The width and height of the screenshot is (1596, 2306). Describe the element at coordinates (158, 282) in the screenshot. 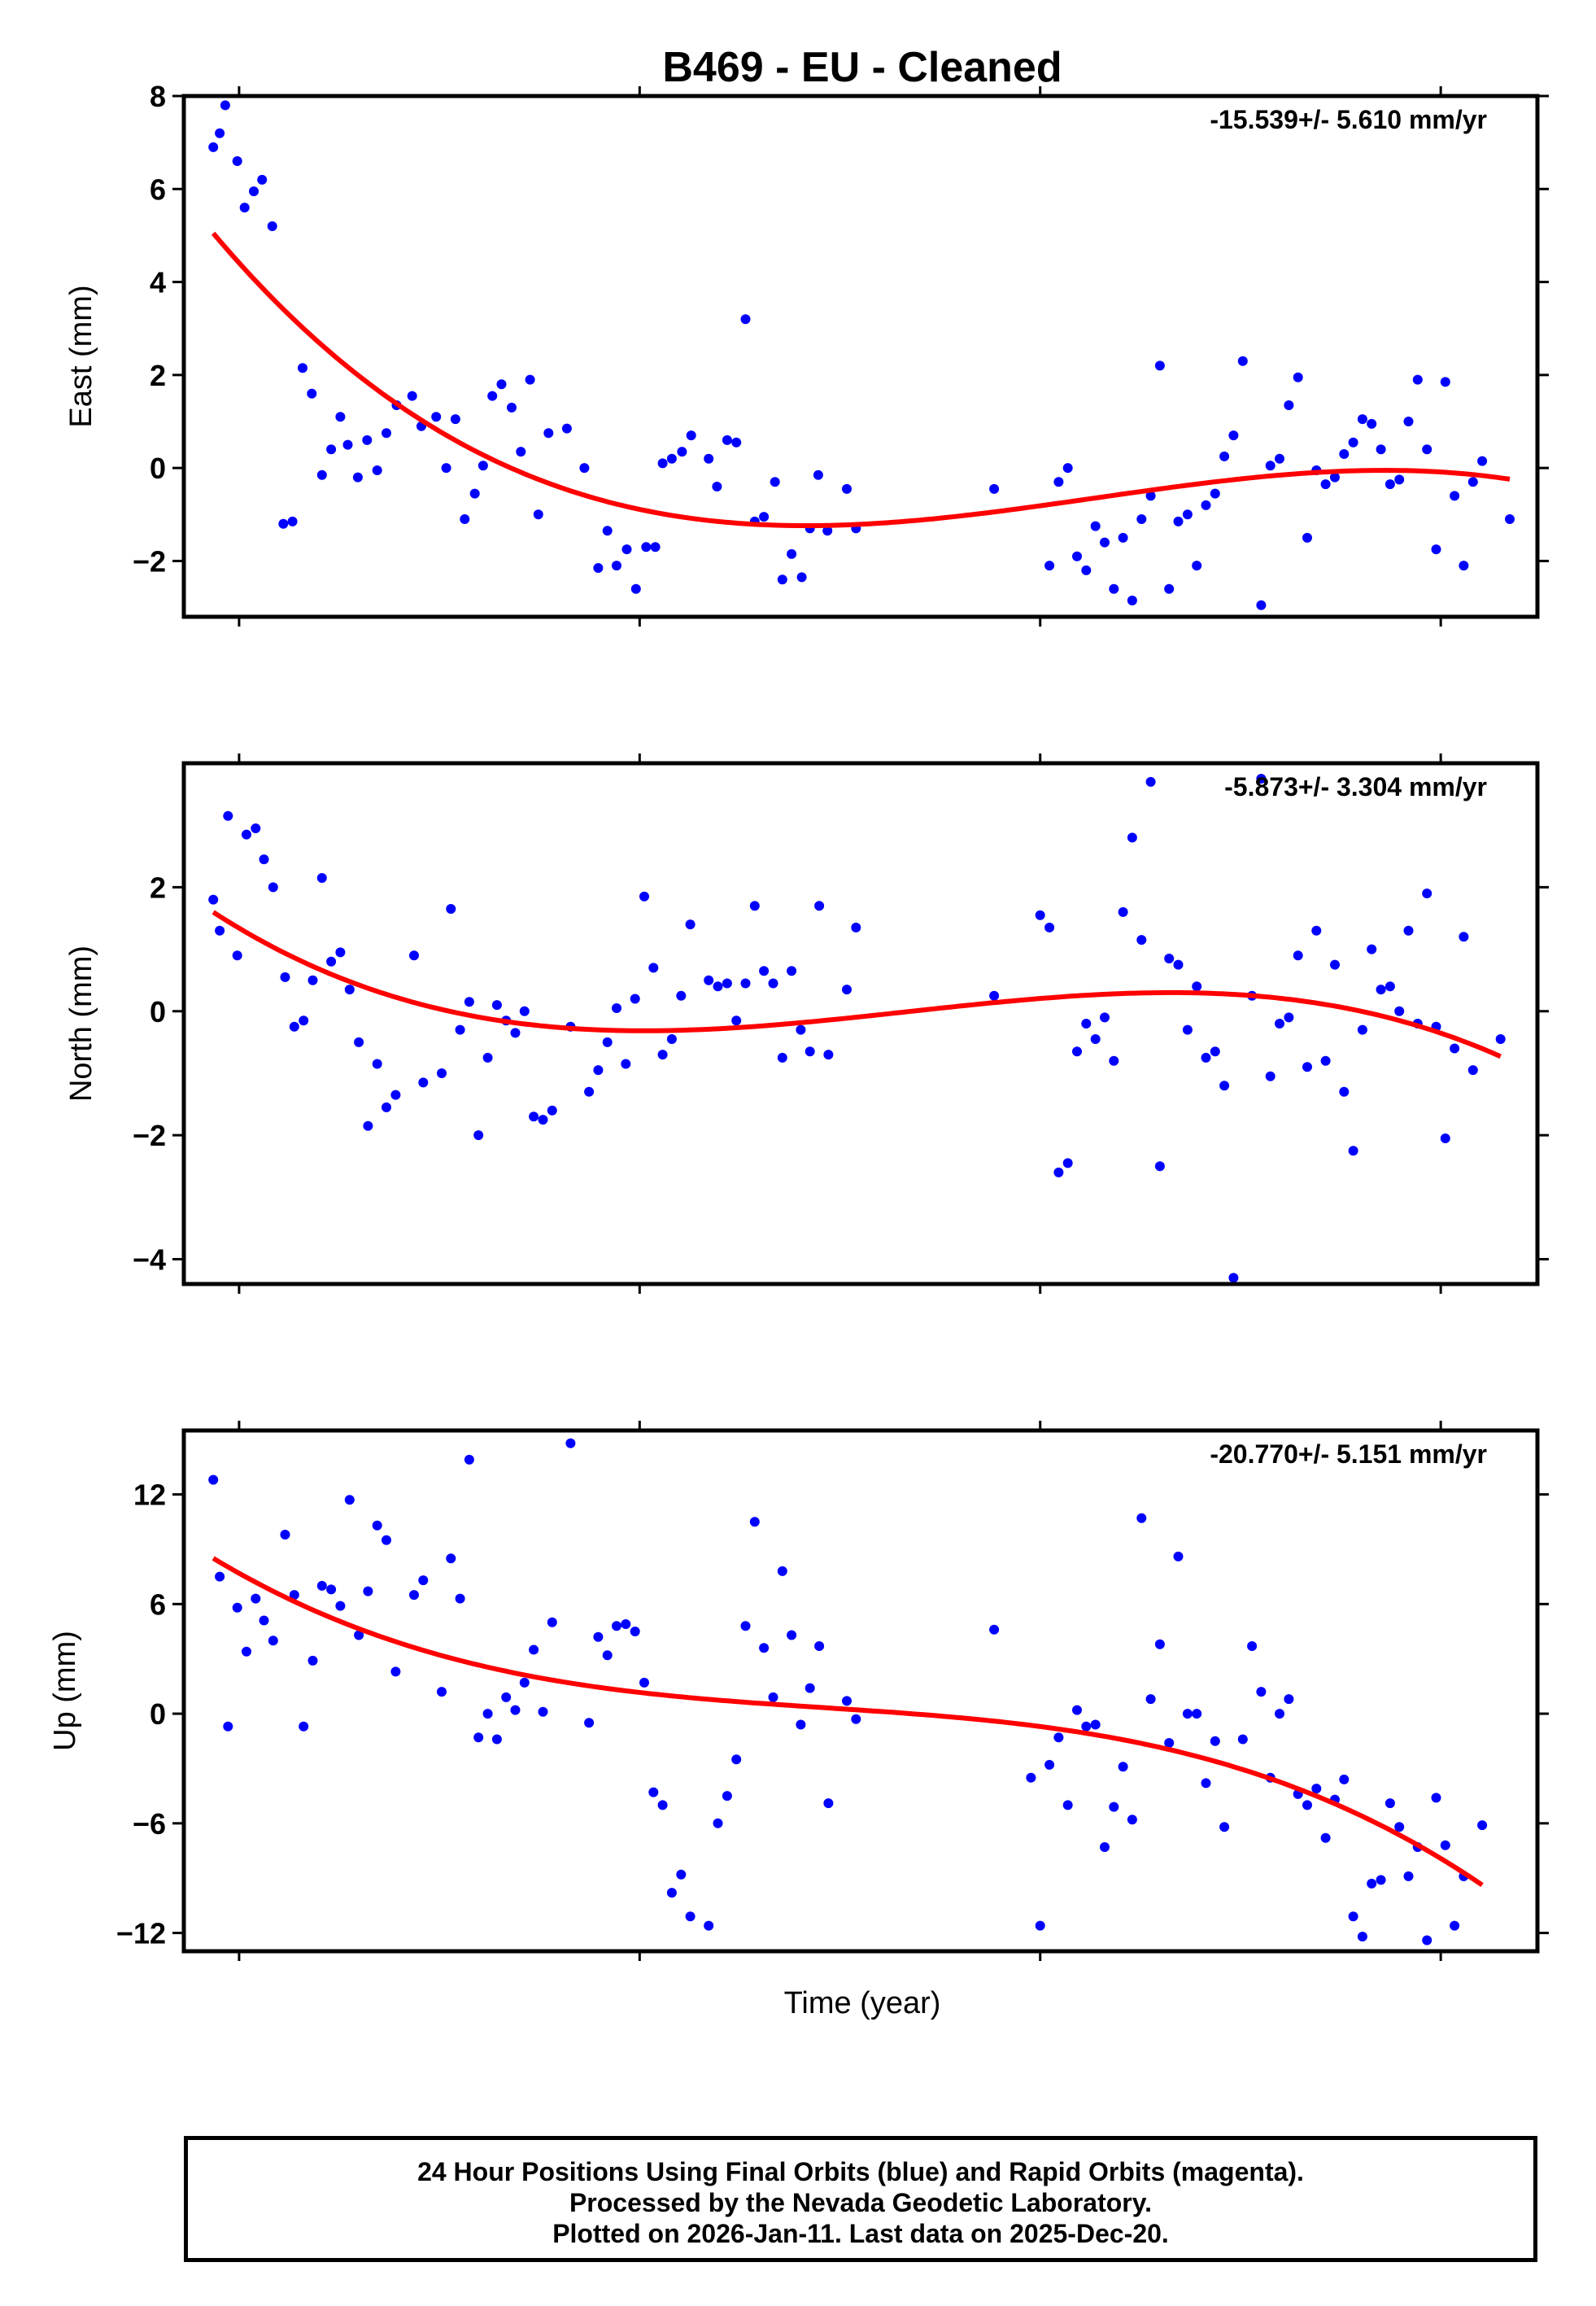

I see `east-ytick-label-2: 4` at that location.